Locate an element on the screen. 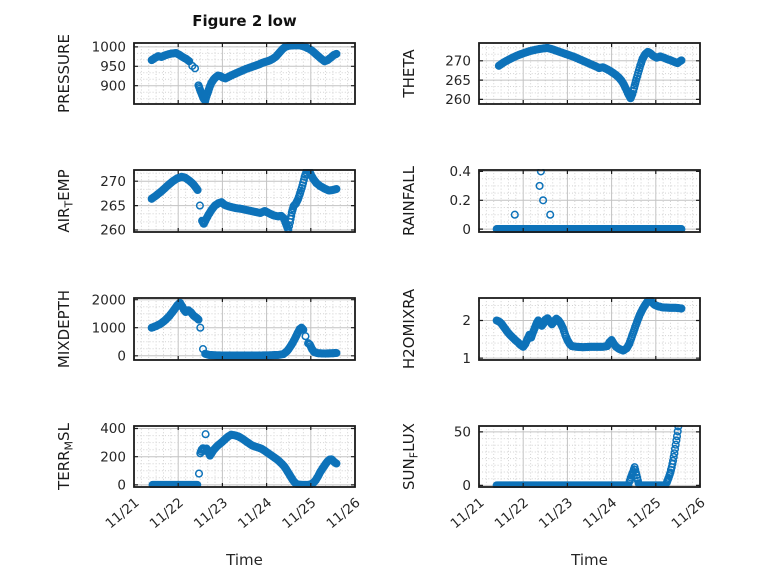 This screenshot has height=583, width=778. ytick-label: 50 is located at coordinates (462, 433).